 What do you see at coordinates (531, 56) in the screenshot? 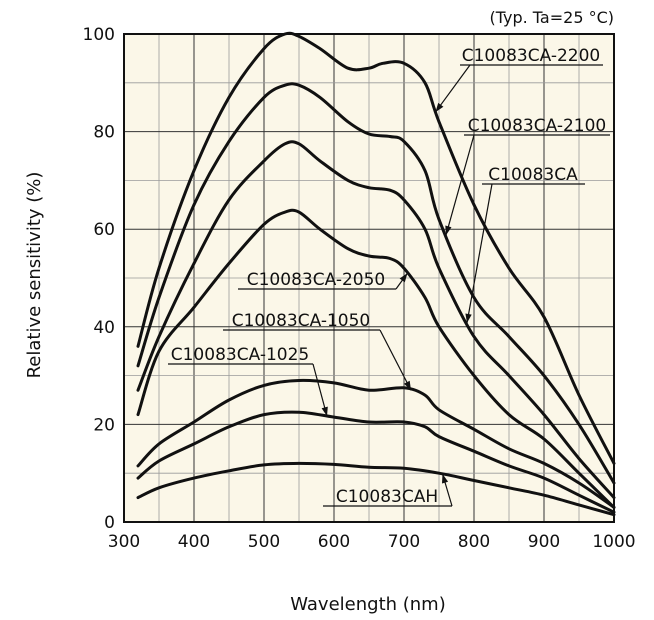
I see `curve-label: C10083CA-2200` at bounding box center [531, 56].